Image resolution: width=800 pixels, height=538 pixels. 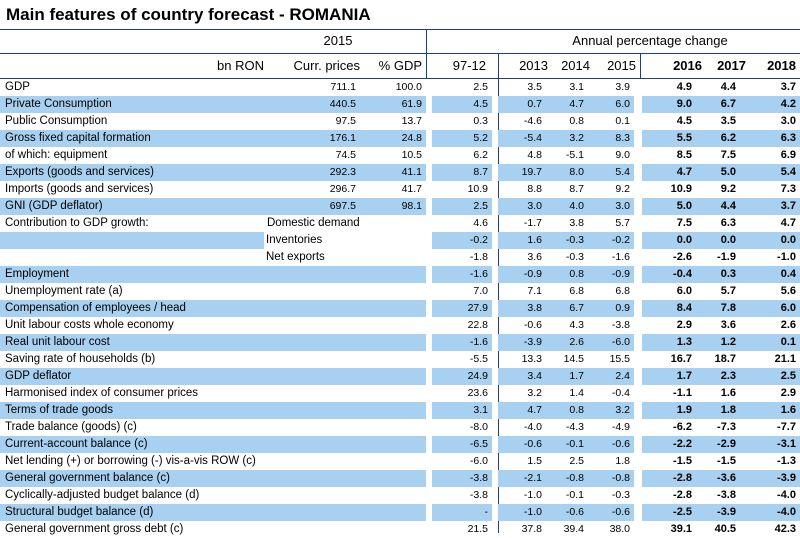 I want to click on table-cell: 6.3, so click(x=770, y=138).